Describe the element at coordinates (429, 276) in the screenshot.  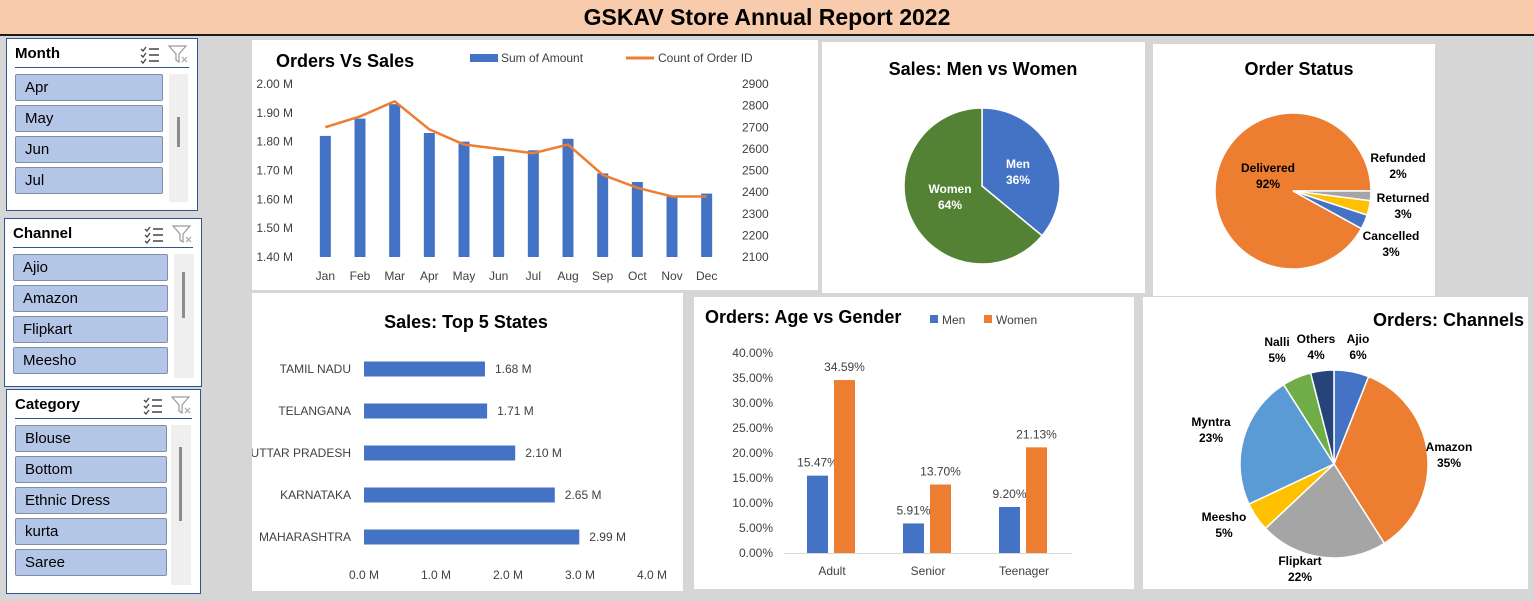
I see `x-axis-tick: Apr` at that location.